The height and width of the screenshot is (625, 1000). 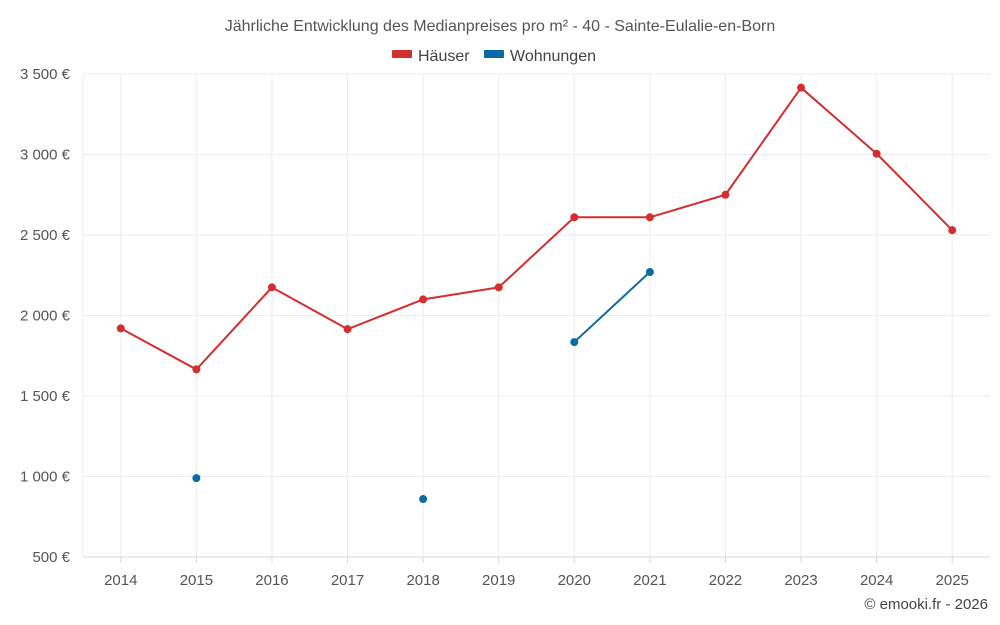 What do you see at coordinates (725, 580) in the screenshot?
I see `x-tick-label: 2022` at bounding box center [725, 580].